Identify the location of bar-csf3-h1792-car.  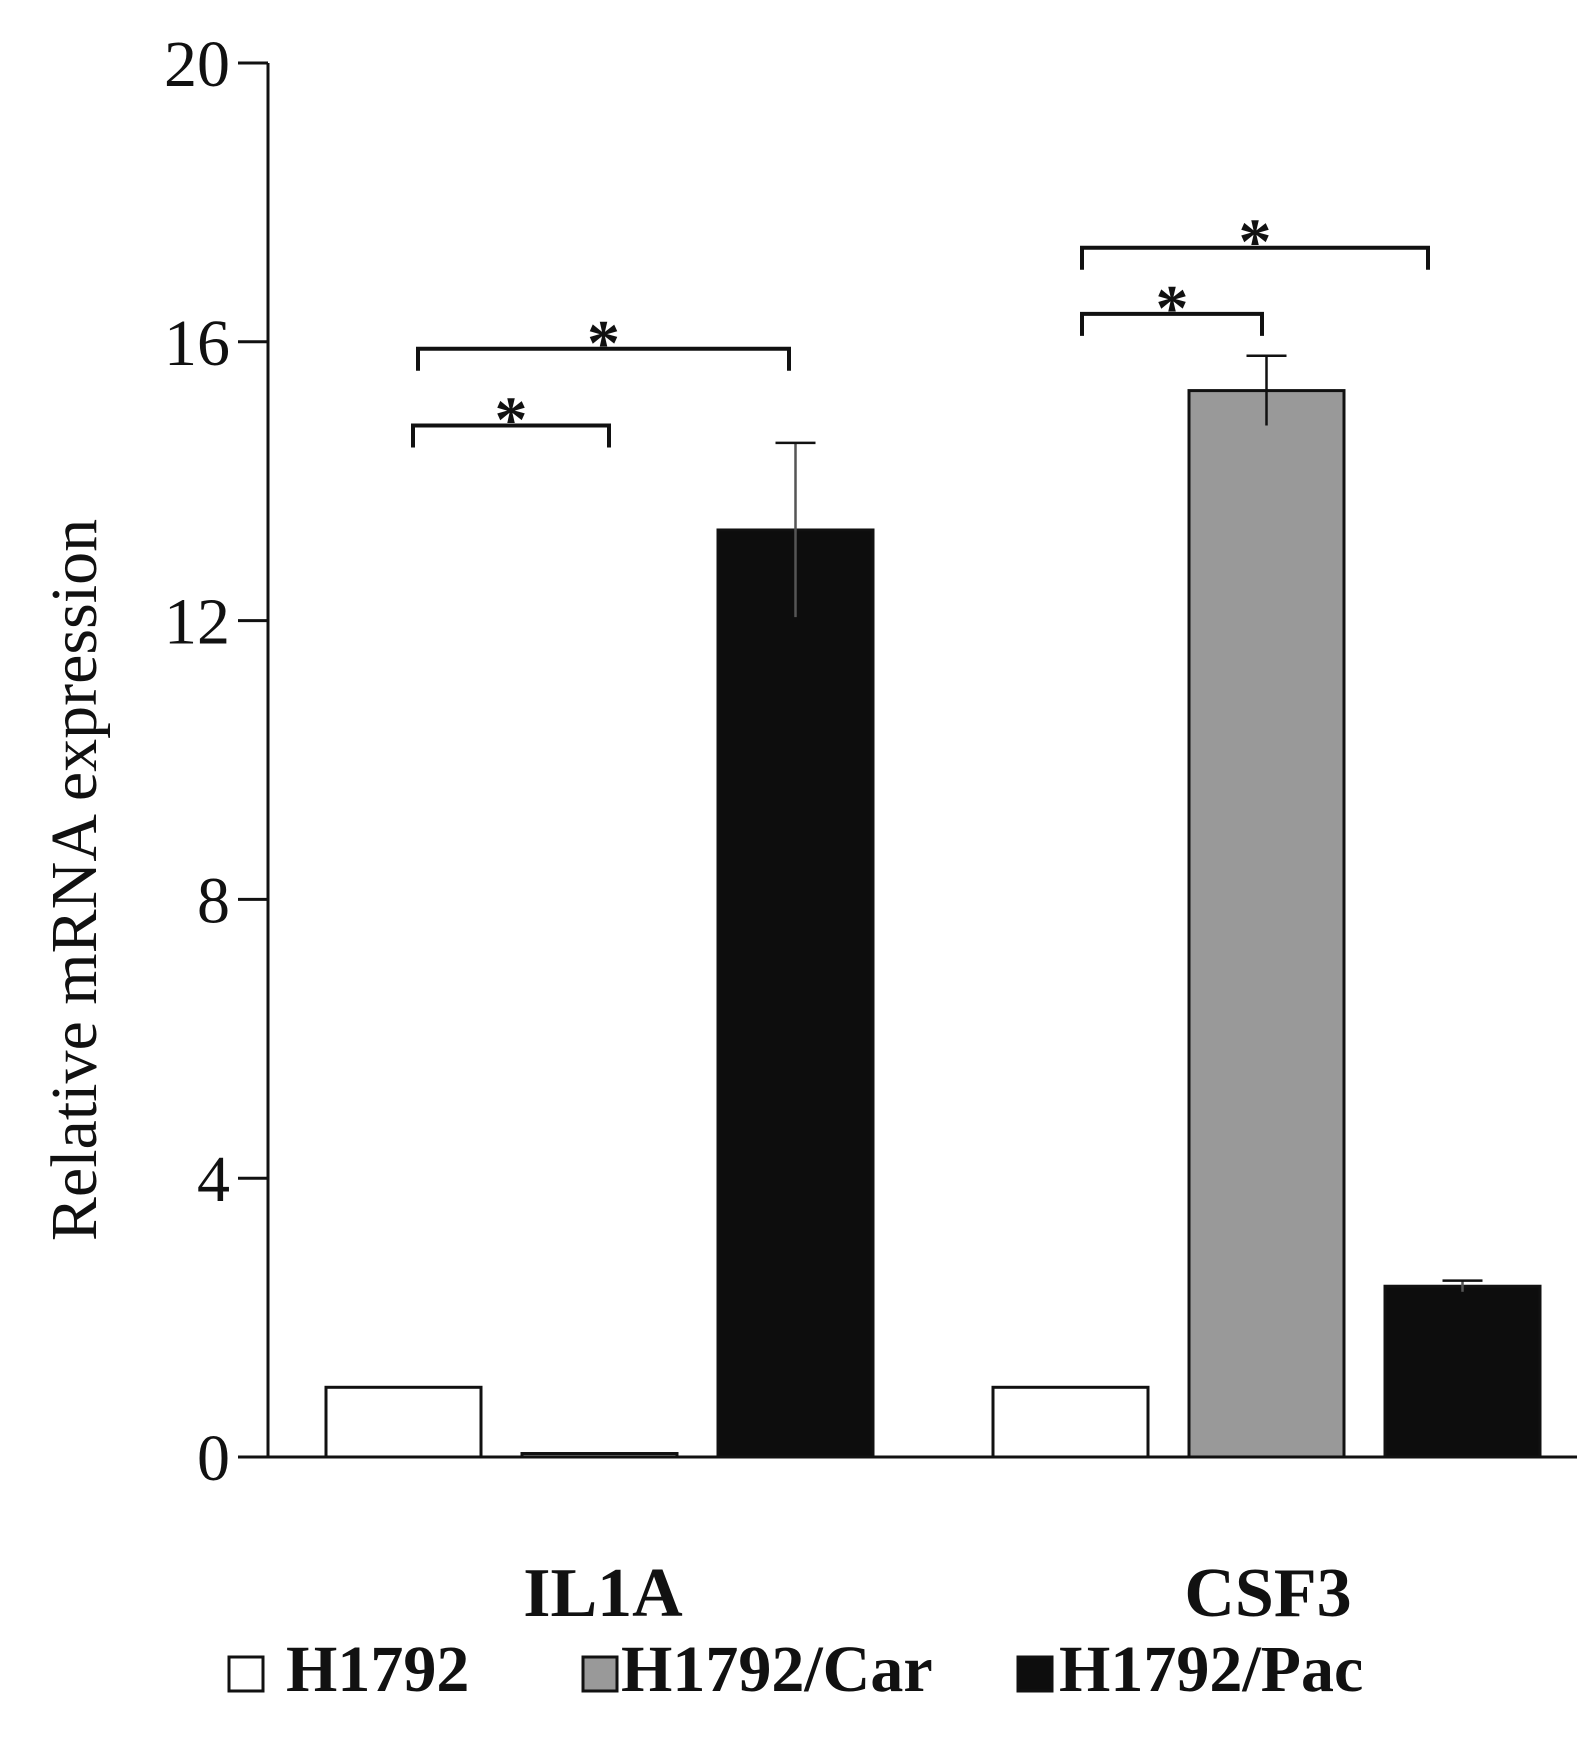
(1266, 924).